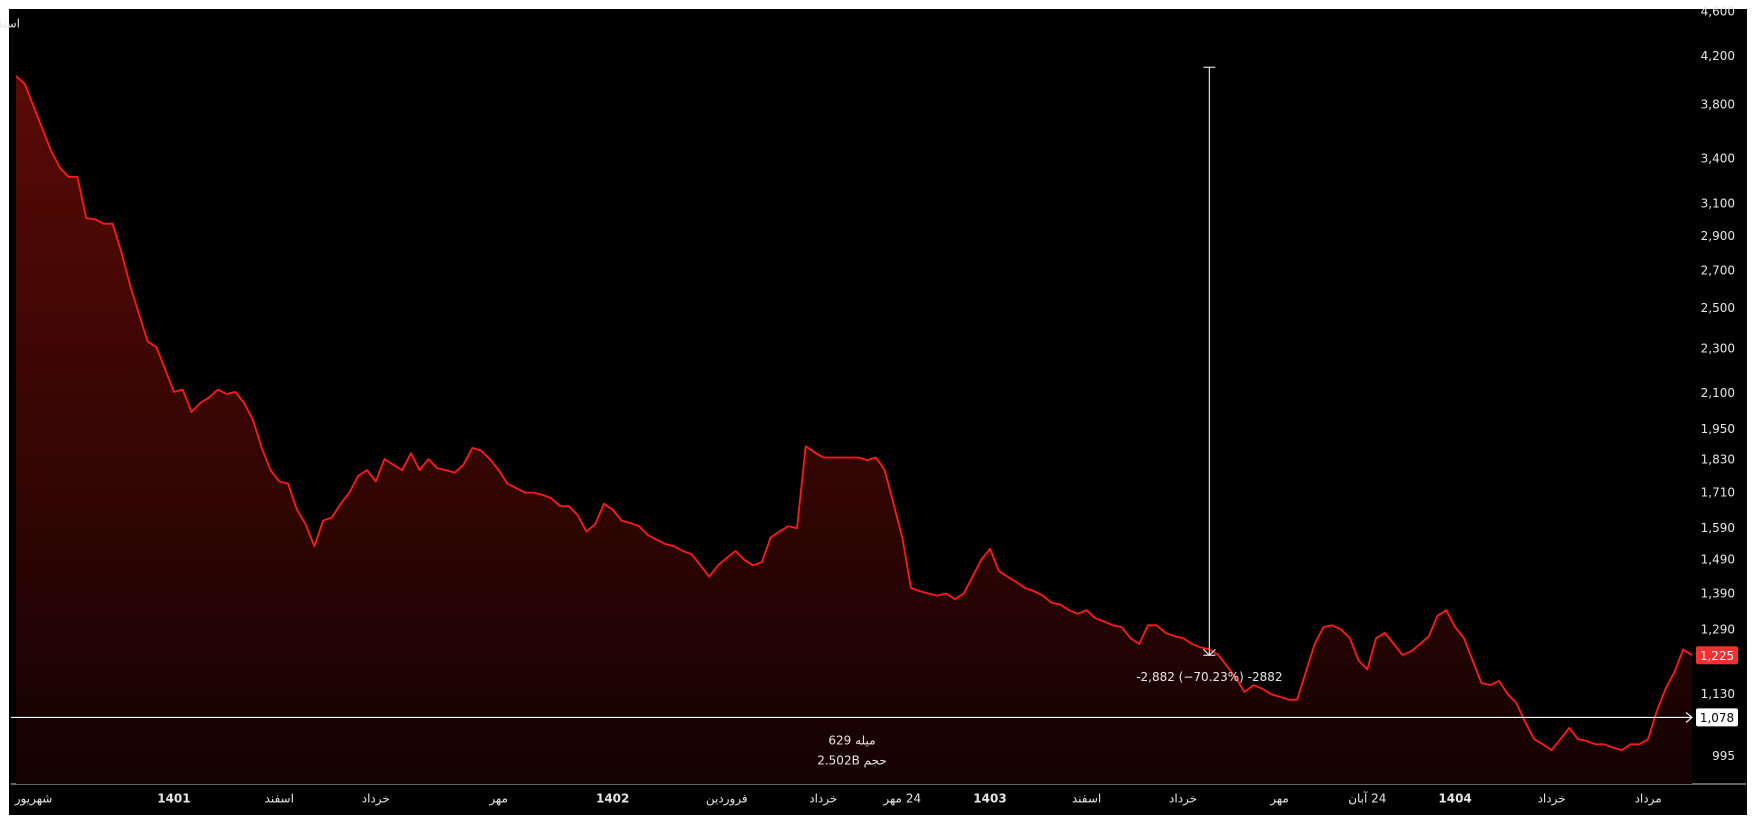 This screenshot has width=1757, height=823. I want to click on y-tick-label: 1,590, so click(1718, 528).